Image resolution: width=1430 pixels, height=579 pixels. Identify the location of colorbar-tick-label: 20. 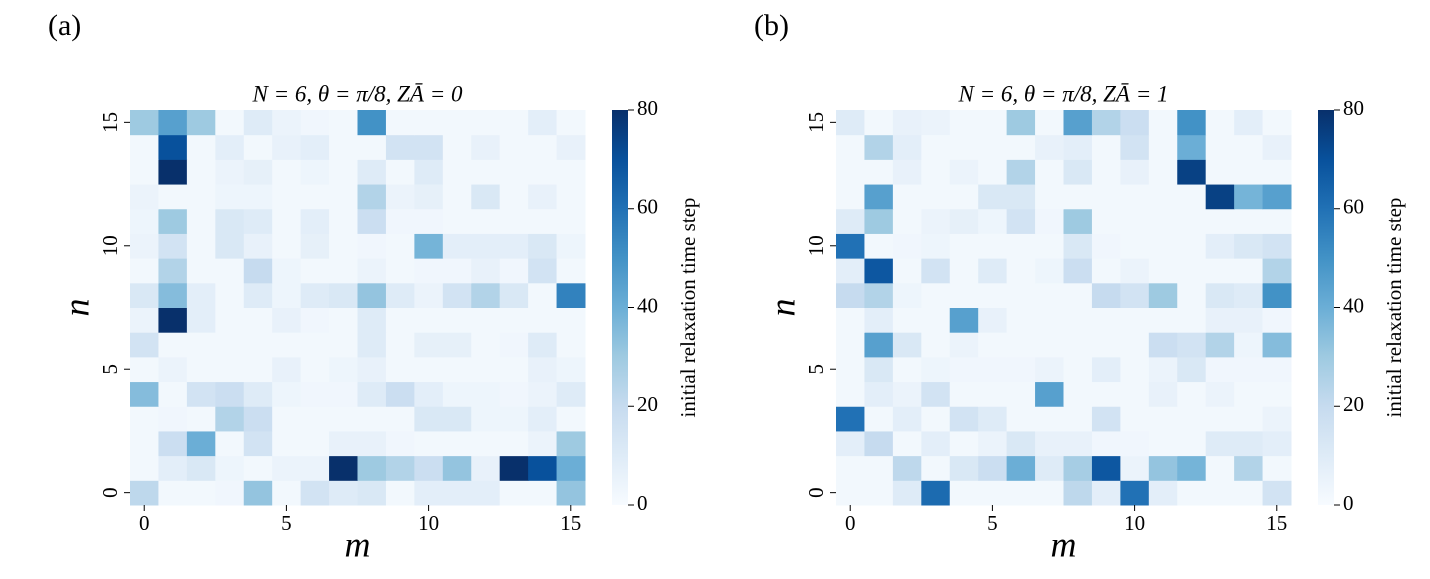
(1353, 404).